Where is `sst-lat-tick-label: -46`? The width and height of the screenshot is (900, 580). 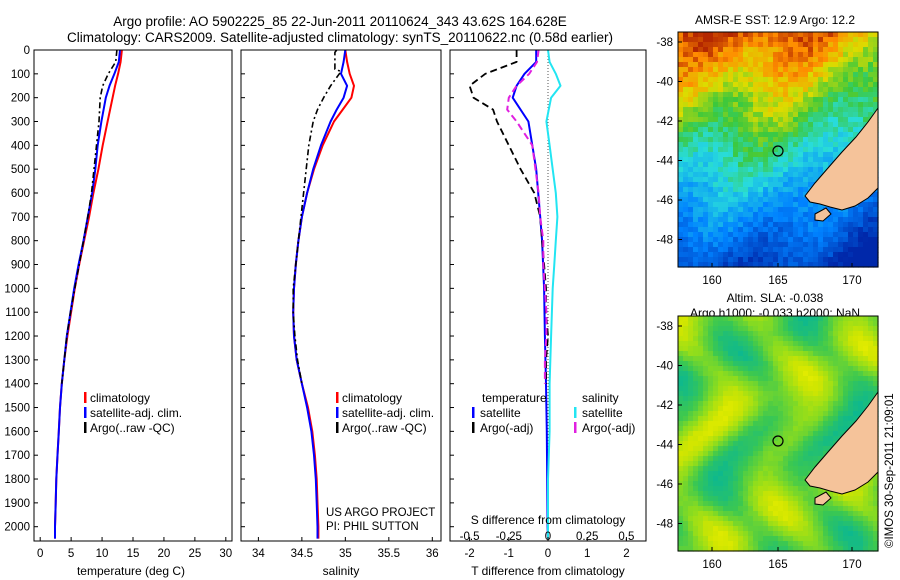 sst-lat-tick-label: -46 is located at coordinates (664, 201).